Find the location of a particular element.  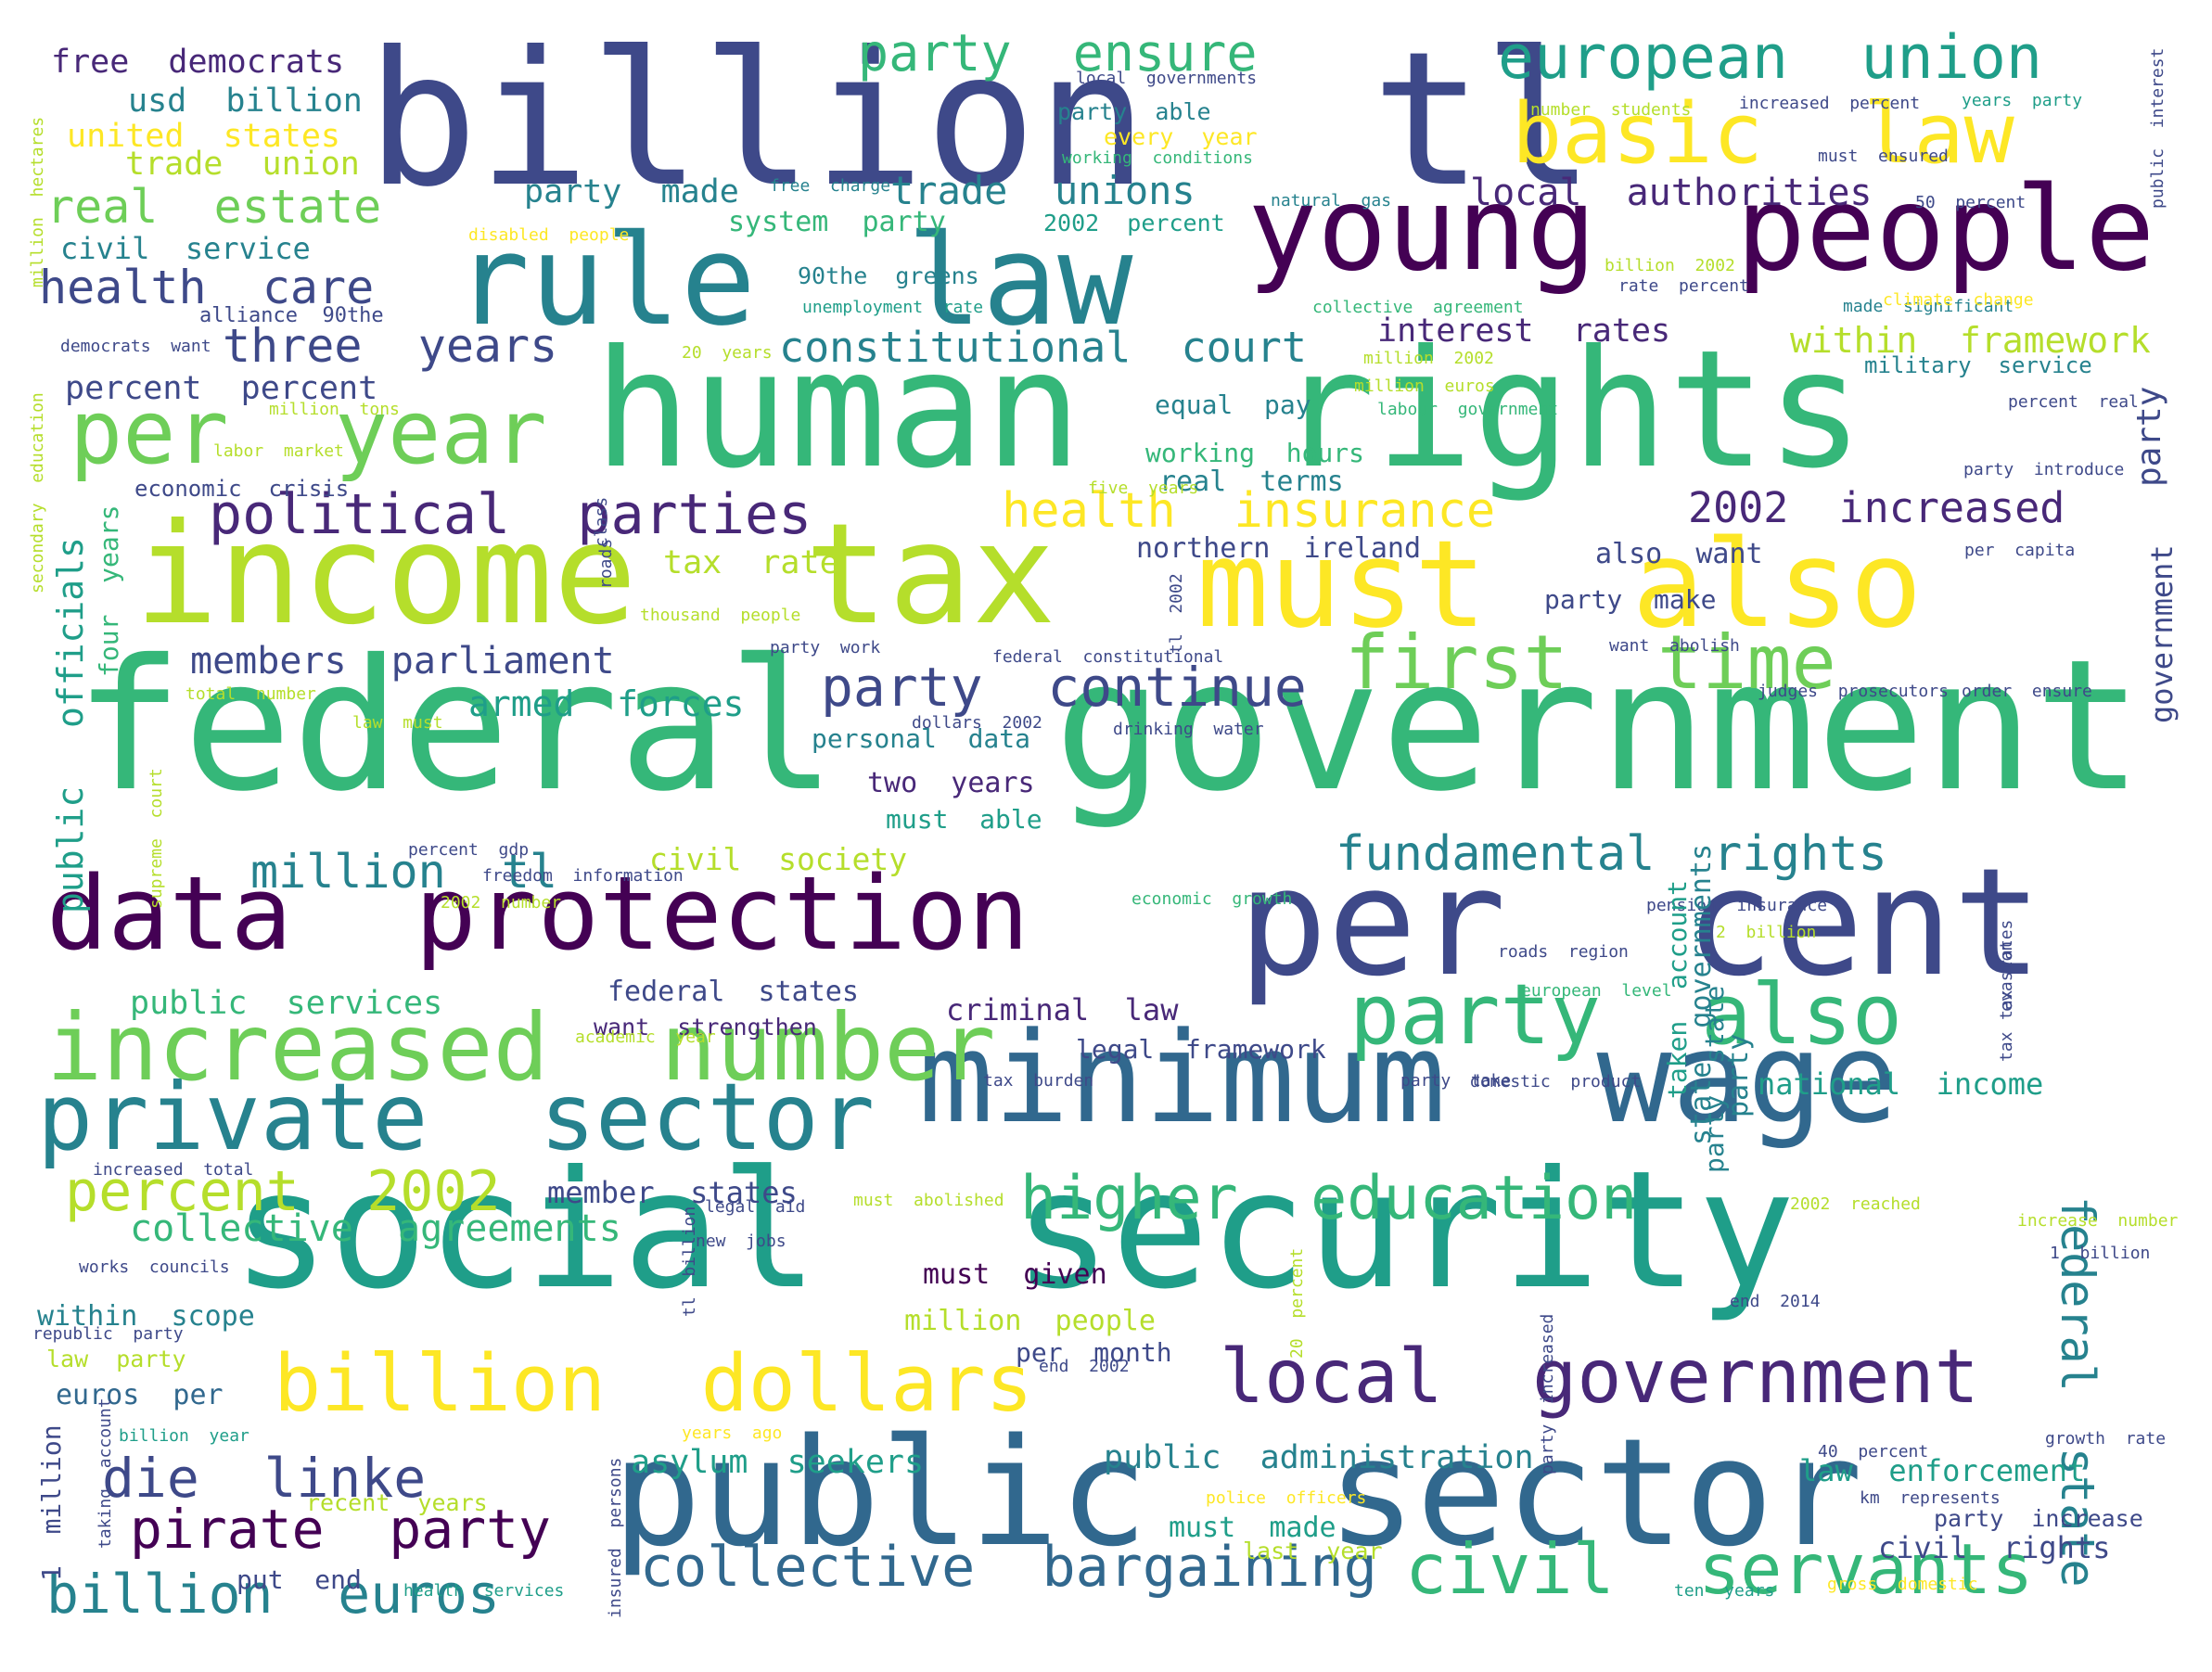

word-billion-year: billion year is located at coordinates (184, 1436).